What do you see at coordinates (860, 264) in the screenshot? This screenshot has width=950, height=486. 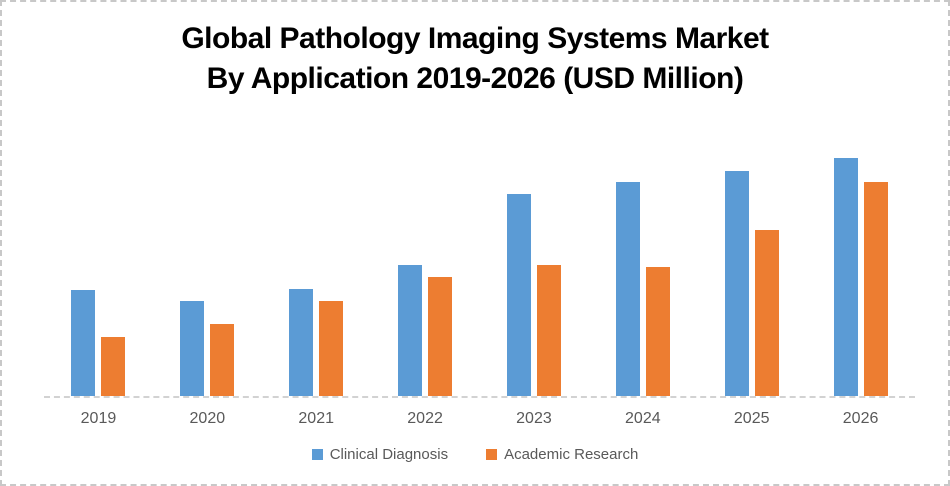 I see `bar-group-2026` at bounding box center [860, 264].